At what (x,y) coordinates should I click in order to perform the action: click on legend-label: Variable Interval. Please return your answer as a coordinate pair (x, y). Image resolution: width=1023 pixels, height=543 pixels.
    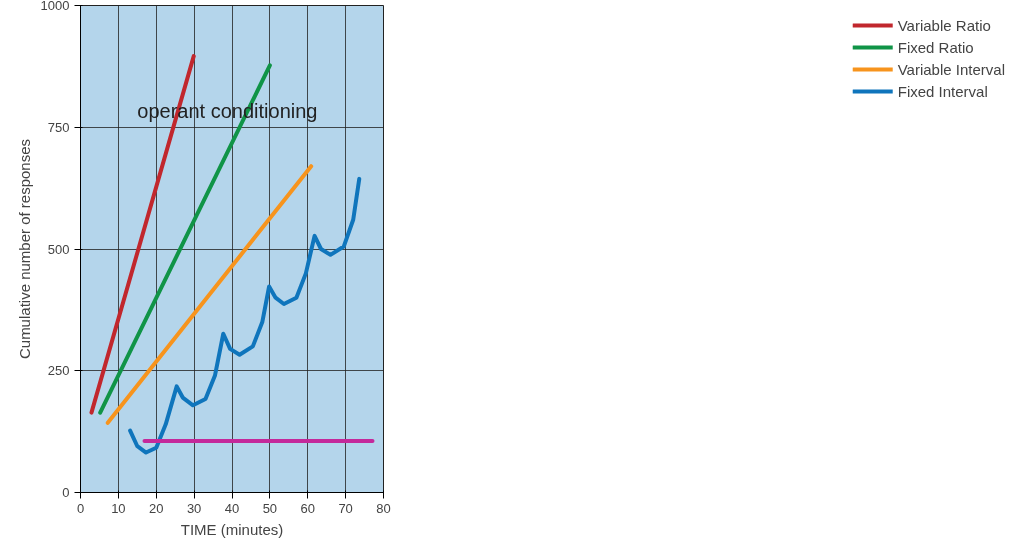
    Looking at the image, I should click on (951, 69).